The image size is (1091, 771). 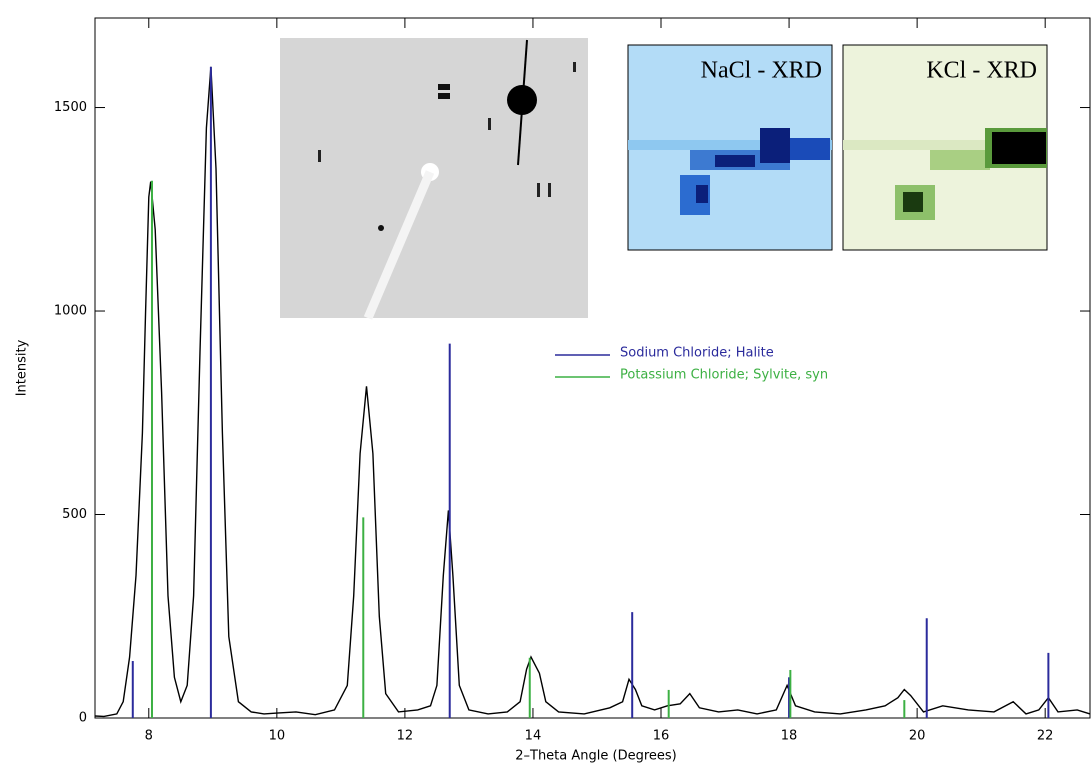 What do you see at coordinates (981, 71) in the screenshot?
I see `inset-label: KCl - XRD` at bounding box center [981, 71].